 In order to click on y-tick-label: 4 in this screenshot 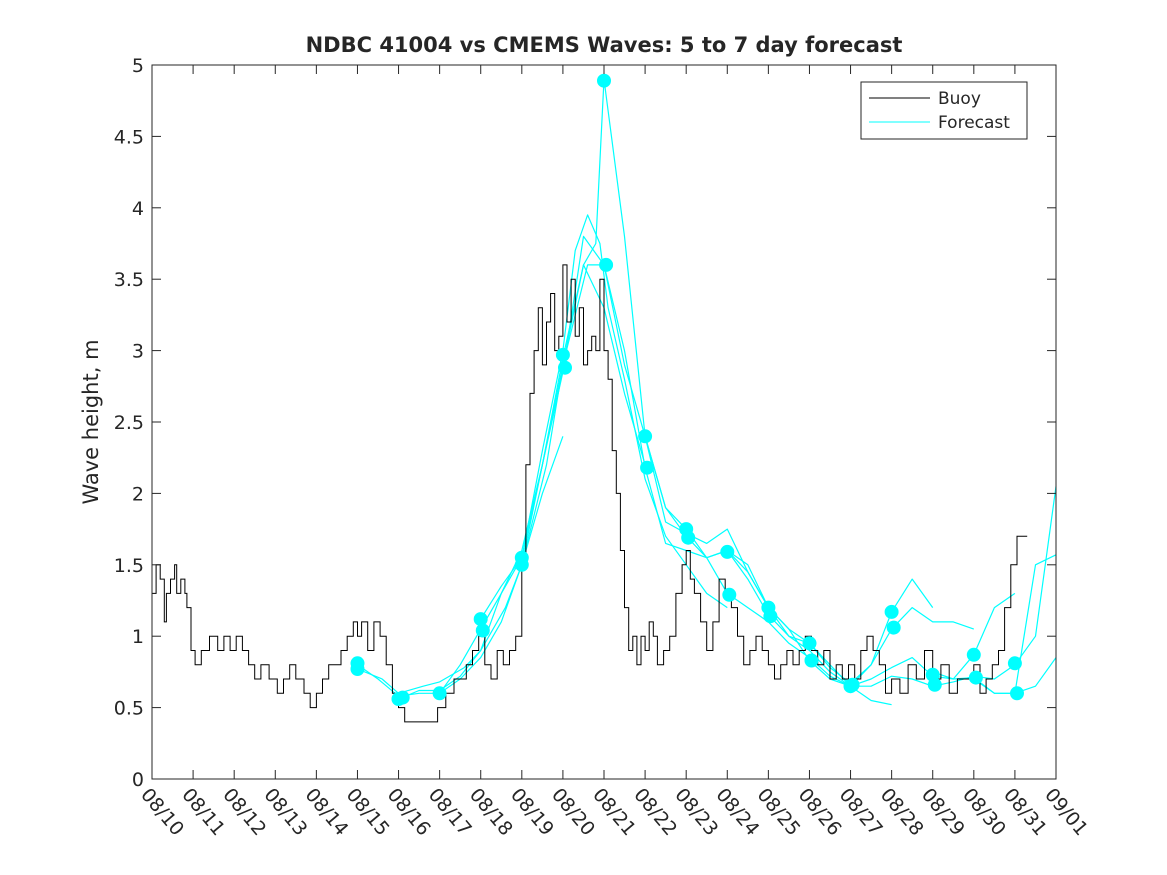, I will do `click(138, 209)`.